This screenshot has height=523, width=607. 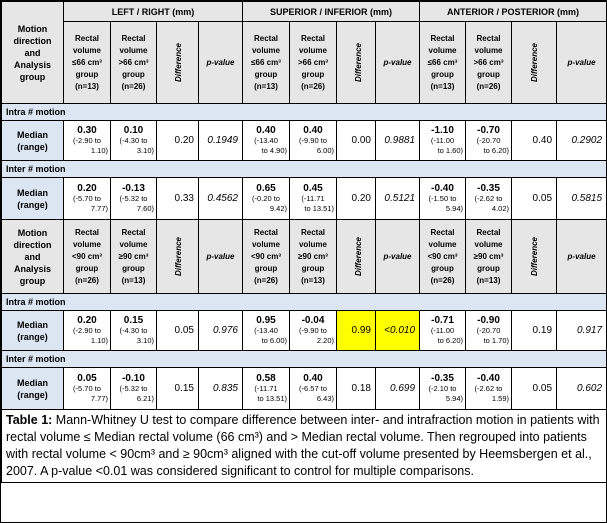 What do you see at coordinates (87, 198) in the screenshot?
I see `value-cell: 0.20 (-5.70 to 7.77)` at bounding box center [87, 198].